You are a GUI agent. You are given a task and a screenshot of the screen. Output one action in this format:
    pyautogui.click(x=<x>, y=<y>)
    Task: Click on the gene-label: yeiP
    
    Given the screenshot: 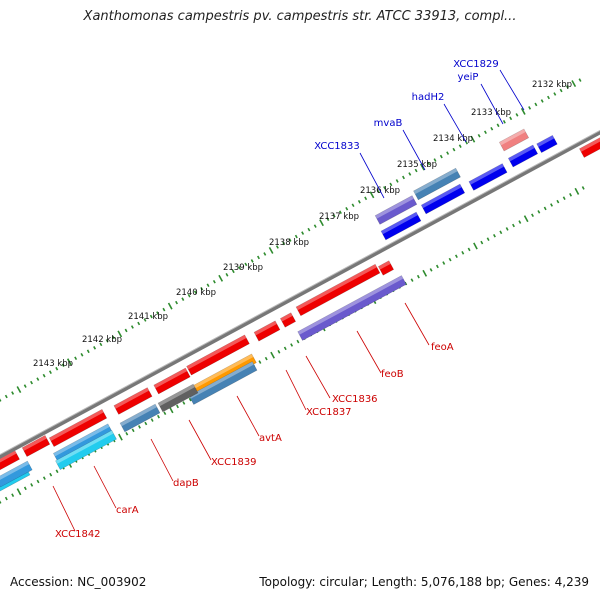 What is the action you would take?
    pyautogui.click(x=468, y=77)
    